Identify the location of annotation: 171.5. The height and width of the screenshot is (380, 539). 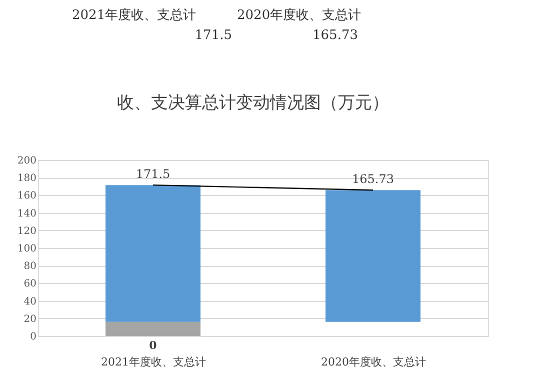
(153, 174).